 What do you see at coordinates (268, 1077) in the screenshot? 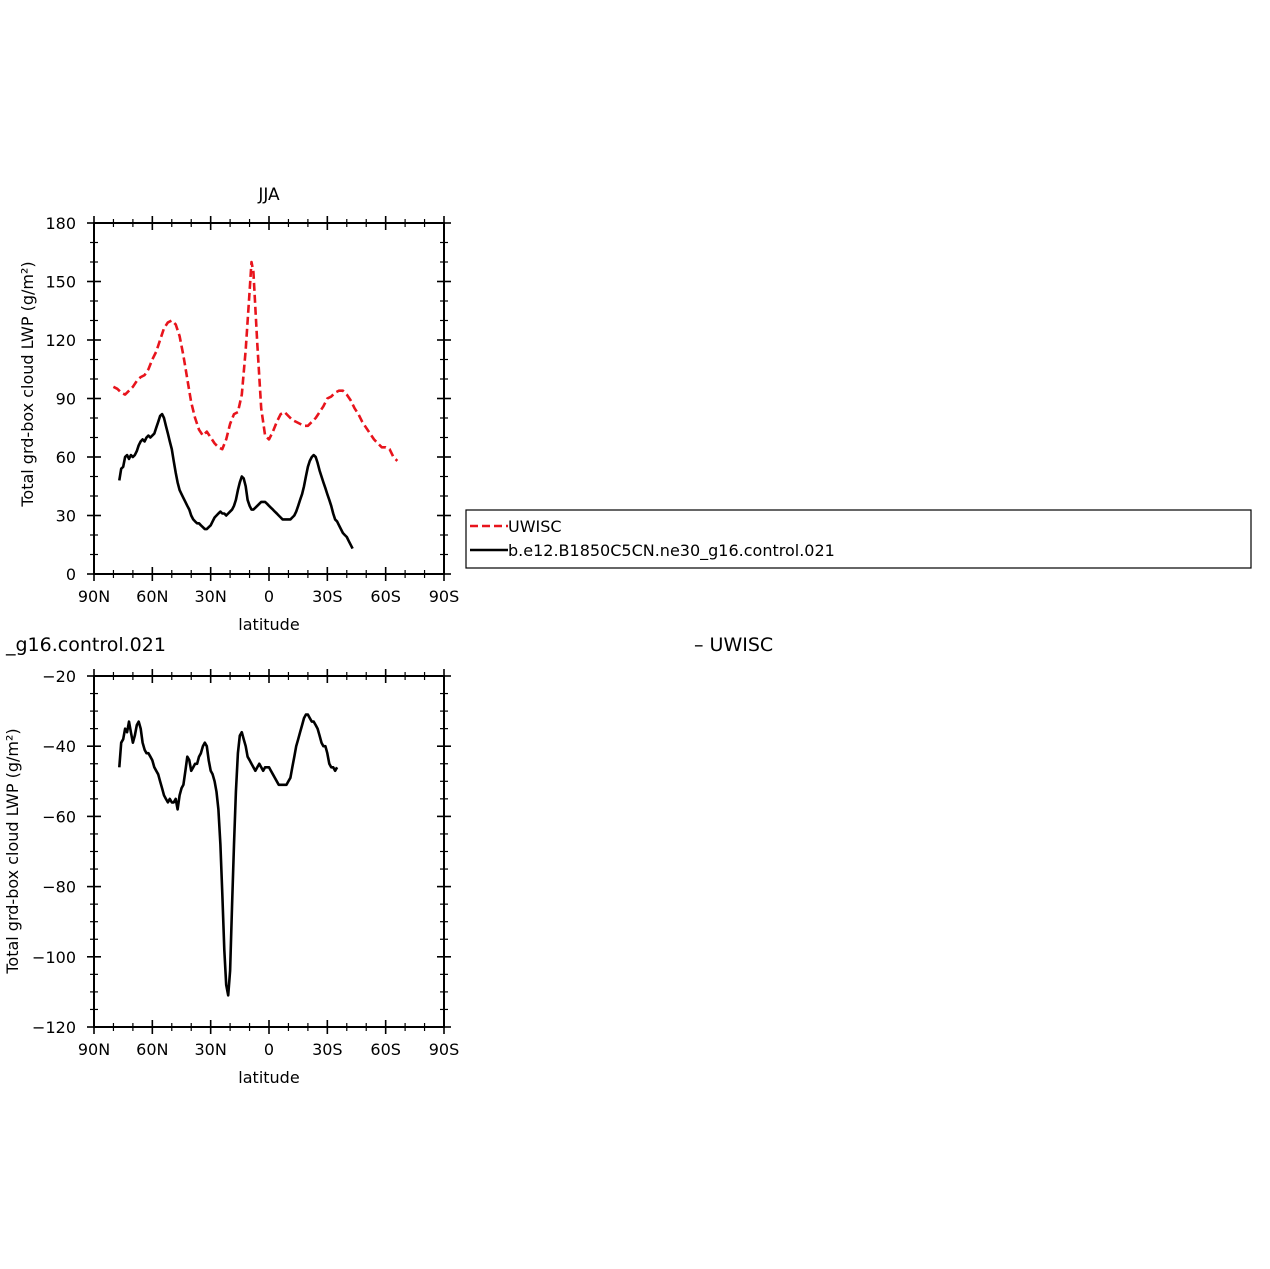
I see `bottom-chart-xlabel: latitude` at bounding box center [268, 1077].